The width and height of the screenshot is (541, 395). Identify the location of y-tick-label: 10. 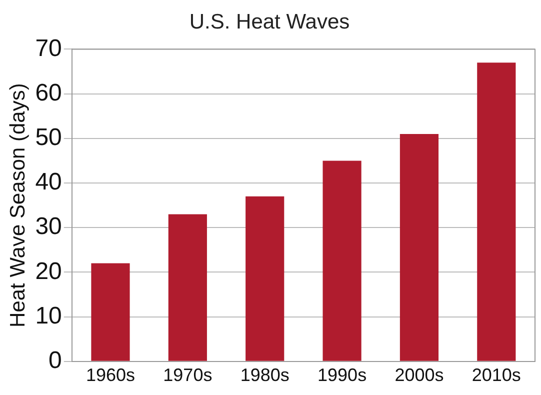
(48, 316).